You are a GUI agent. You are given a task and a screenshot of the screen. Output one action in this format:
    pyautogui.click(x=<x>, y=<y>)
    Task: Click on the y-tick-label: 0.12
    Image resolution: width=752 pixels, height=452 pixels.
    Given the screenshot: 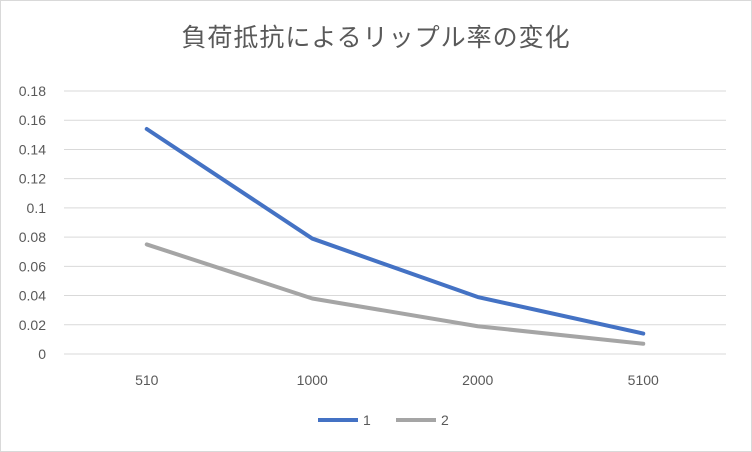 What is the action you would take?
    pyautogui.click(x=32, y=179)
    